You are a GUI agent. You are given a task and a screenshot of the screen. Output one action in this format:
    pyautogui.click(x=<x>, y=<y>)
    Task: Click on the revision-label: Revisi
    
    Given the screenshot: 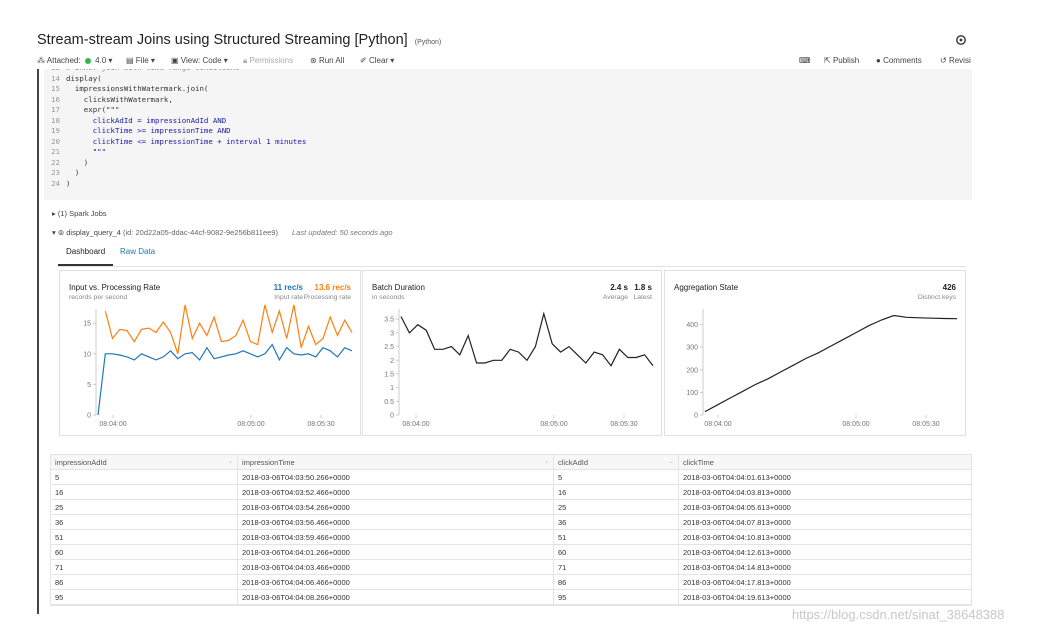 What is the action you would take?
    pyautogui.click(x=959, y=60)
    